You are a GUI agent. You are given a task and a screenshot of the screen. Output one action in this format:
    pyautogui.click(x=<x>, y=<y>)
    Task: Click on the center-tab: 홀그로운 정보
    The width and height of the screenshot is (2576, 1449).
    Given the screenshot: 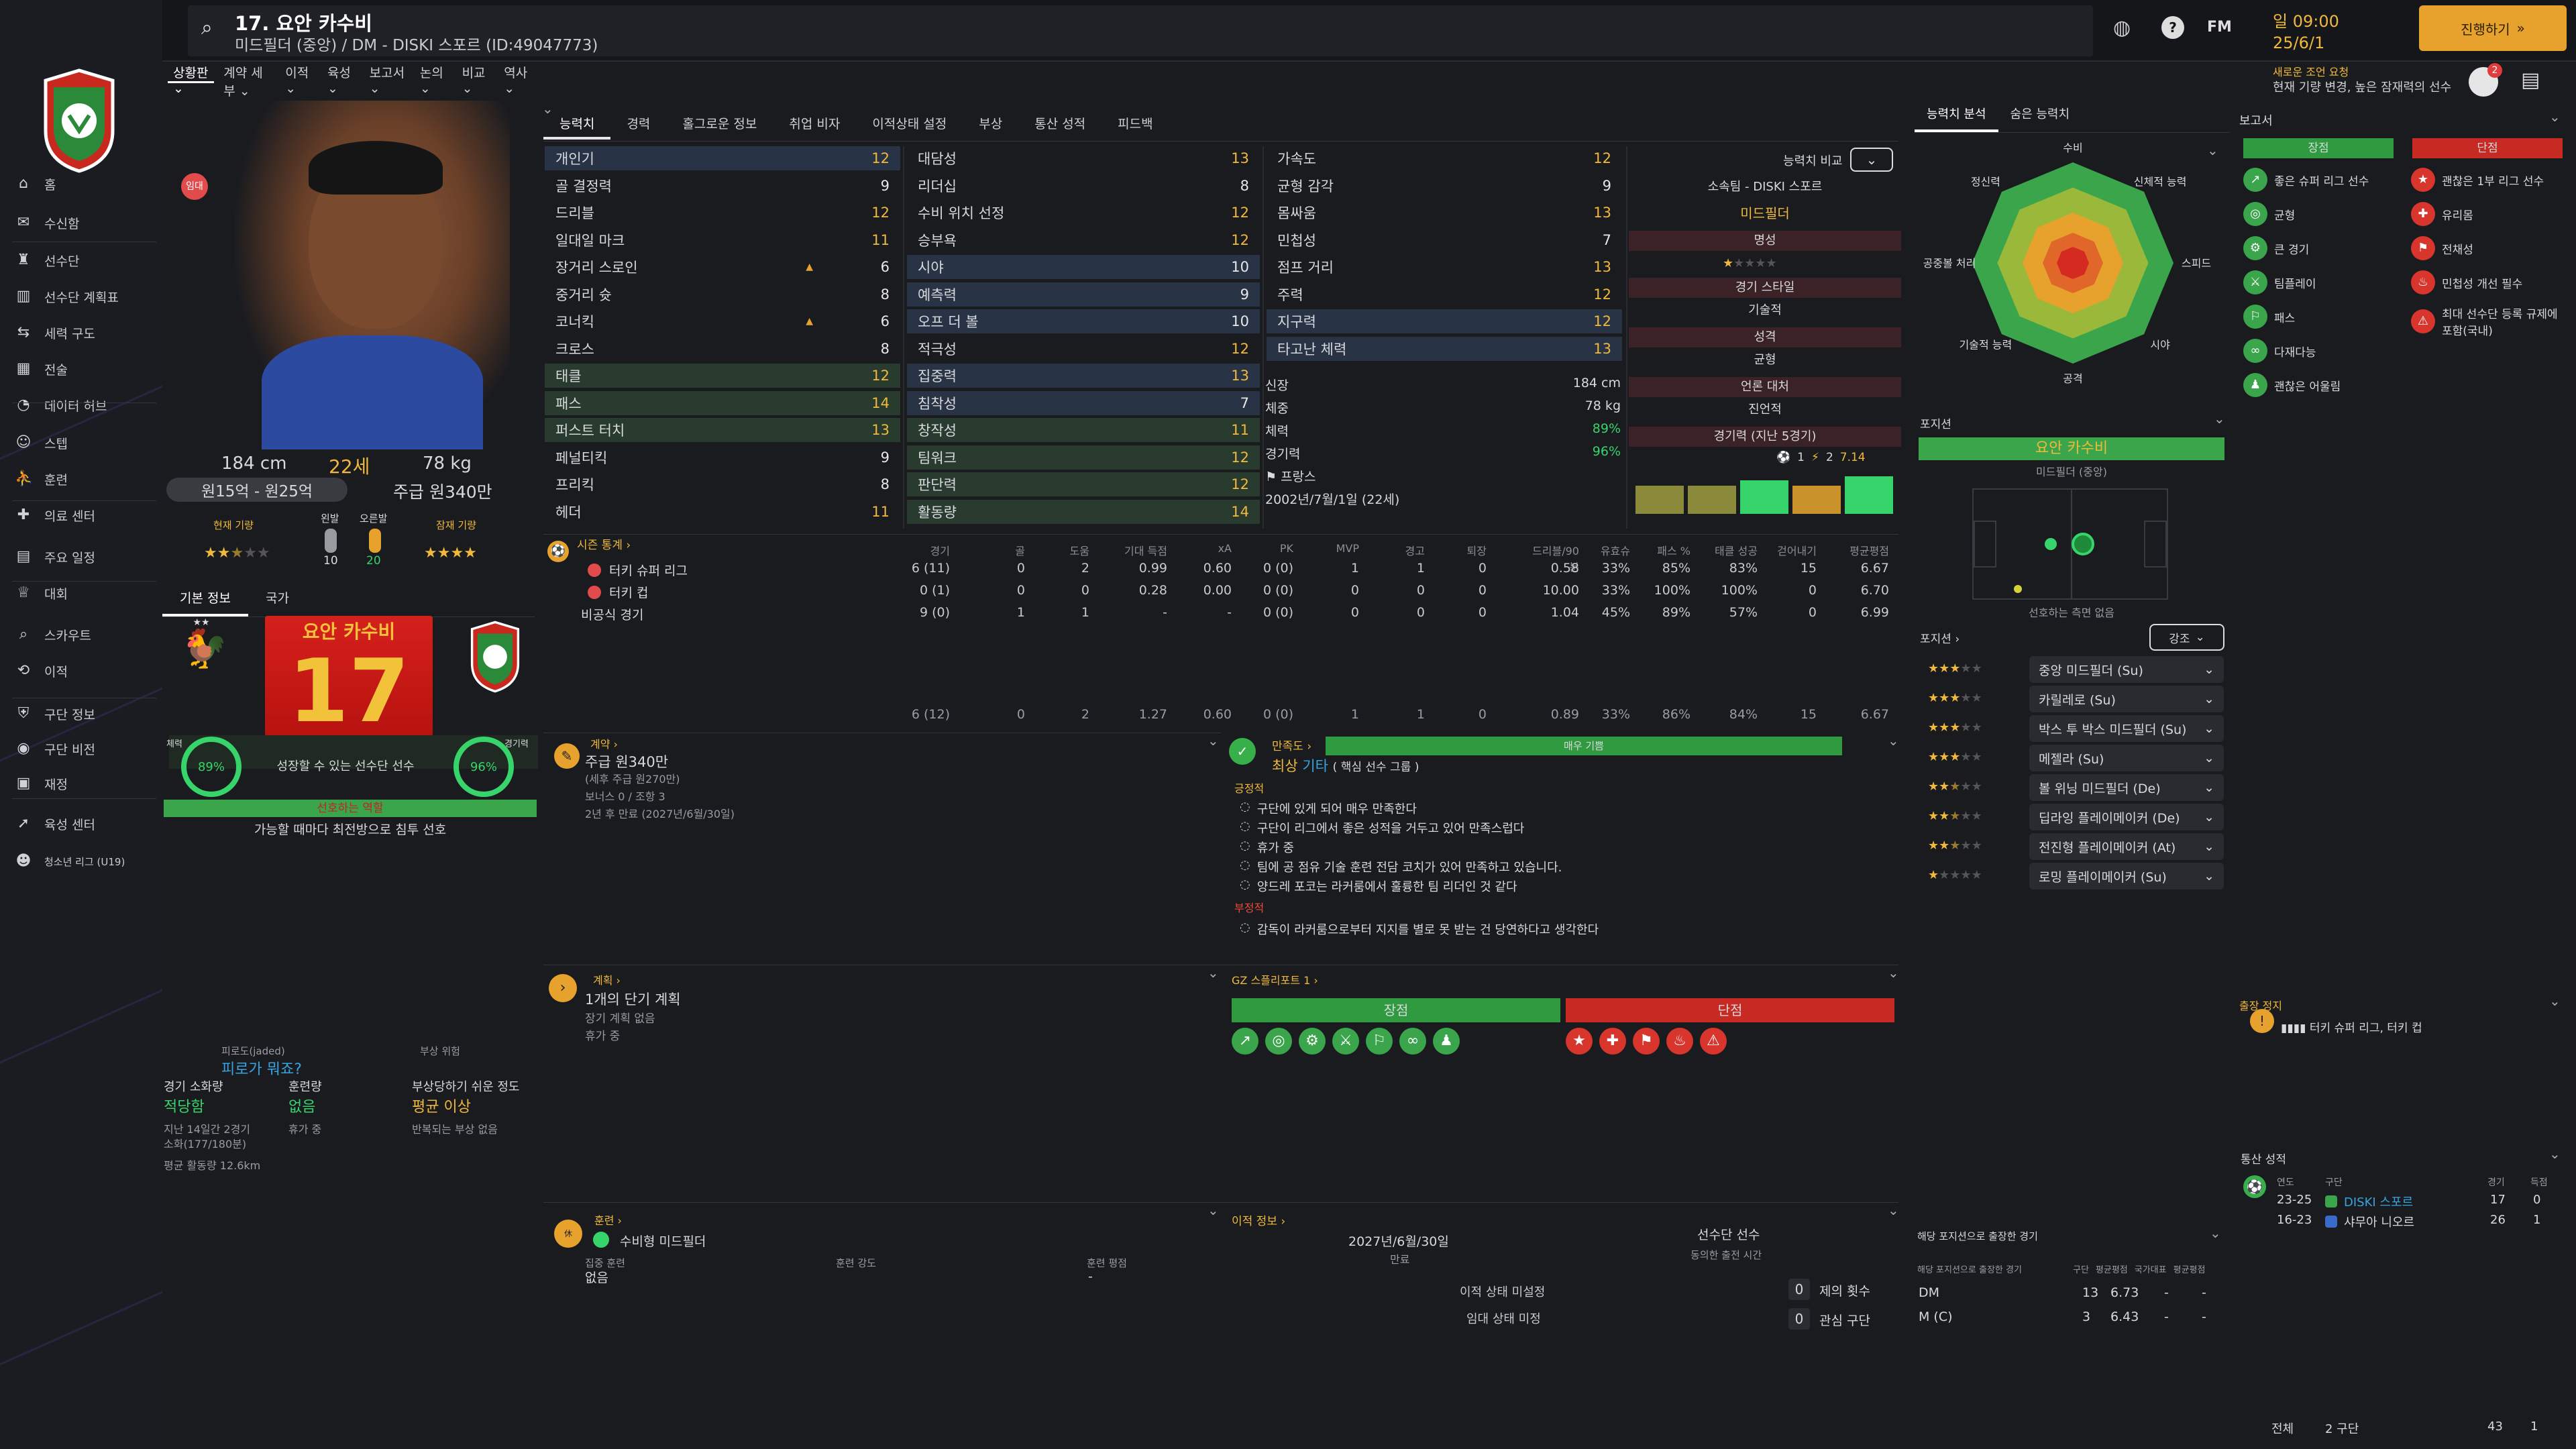 What is the action you would take?
    pyautogui.click(x=719, y=124)
    